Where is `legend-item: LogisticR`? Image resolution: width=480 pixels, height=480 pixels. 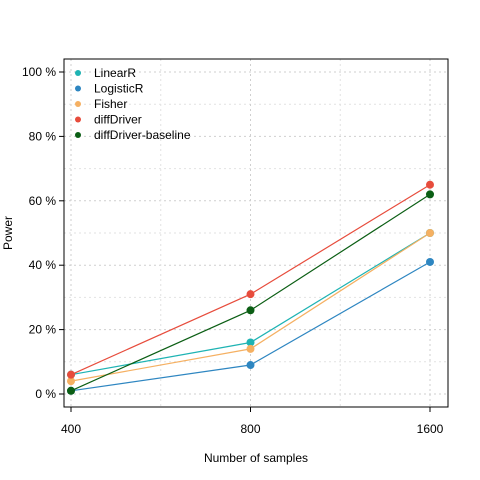
legend-item: LogisticR is located at coordinates (109, 89).